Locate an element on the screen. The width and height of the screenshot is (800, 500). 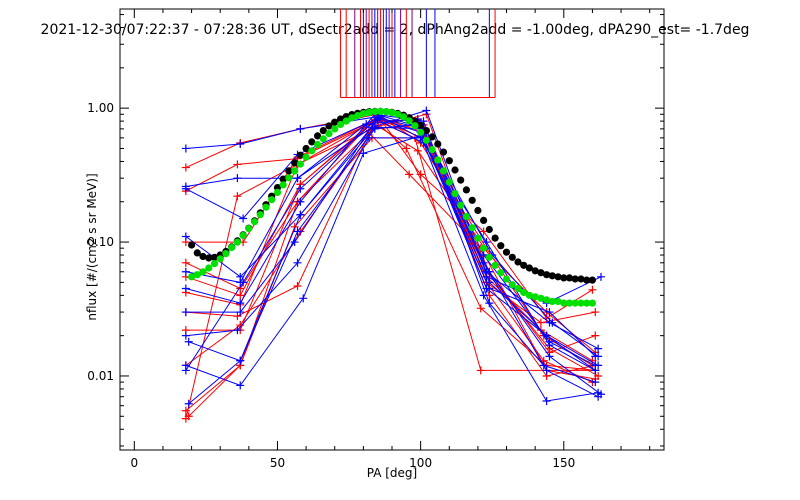
x-tick-label-2: 100 is located at coordinates (420, 463).